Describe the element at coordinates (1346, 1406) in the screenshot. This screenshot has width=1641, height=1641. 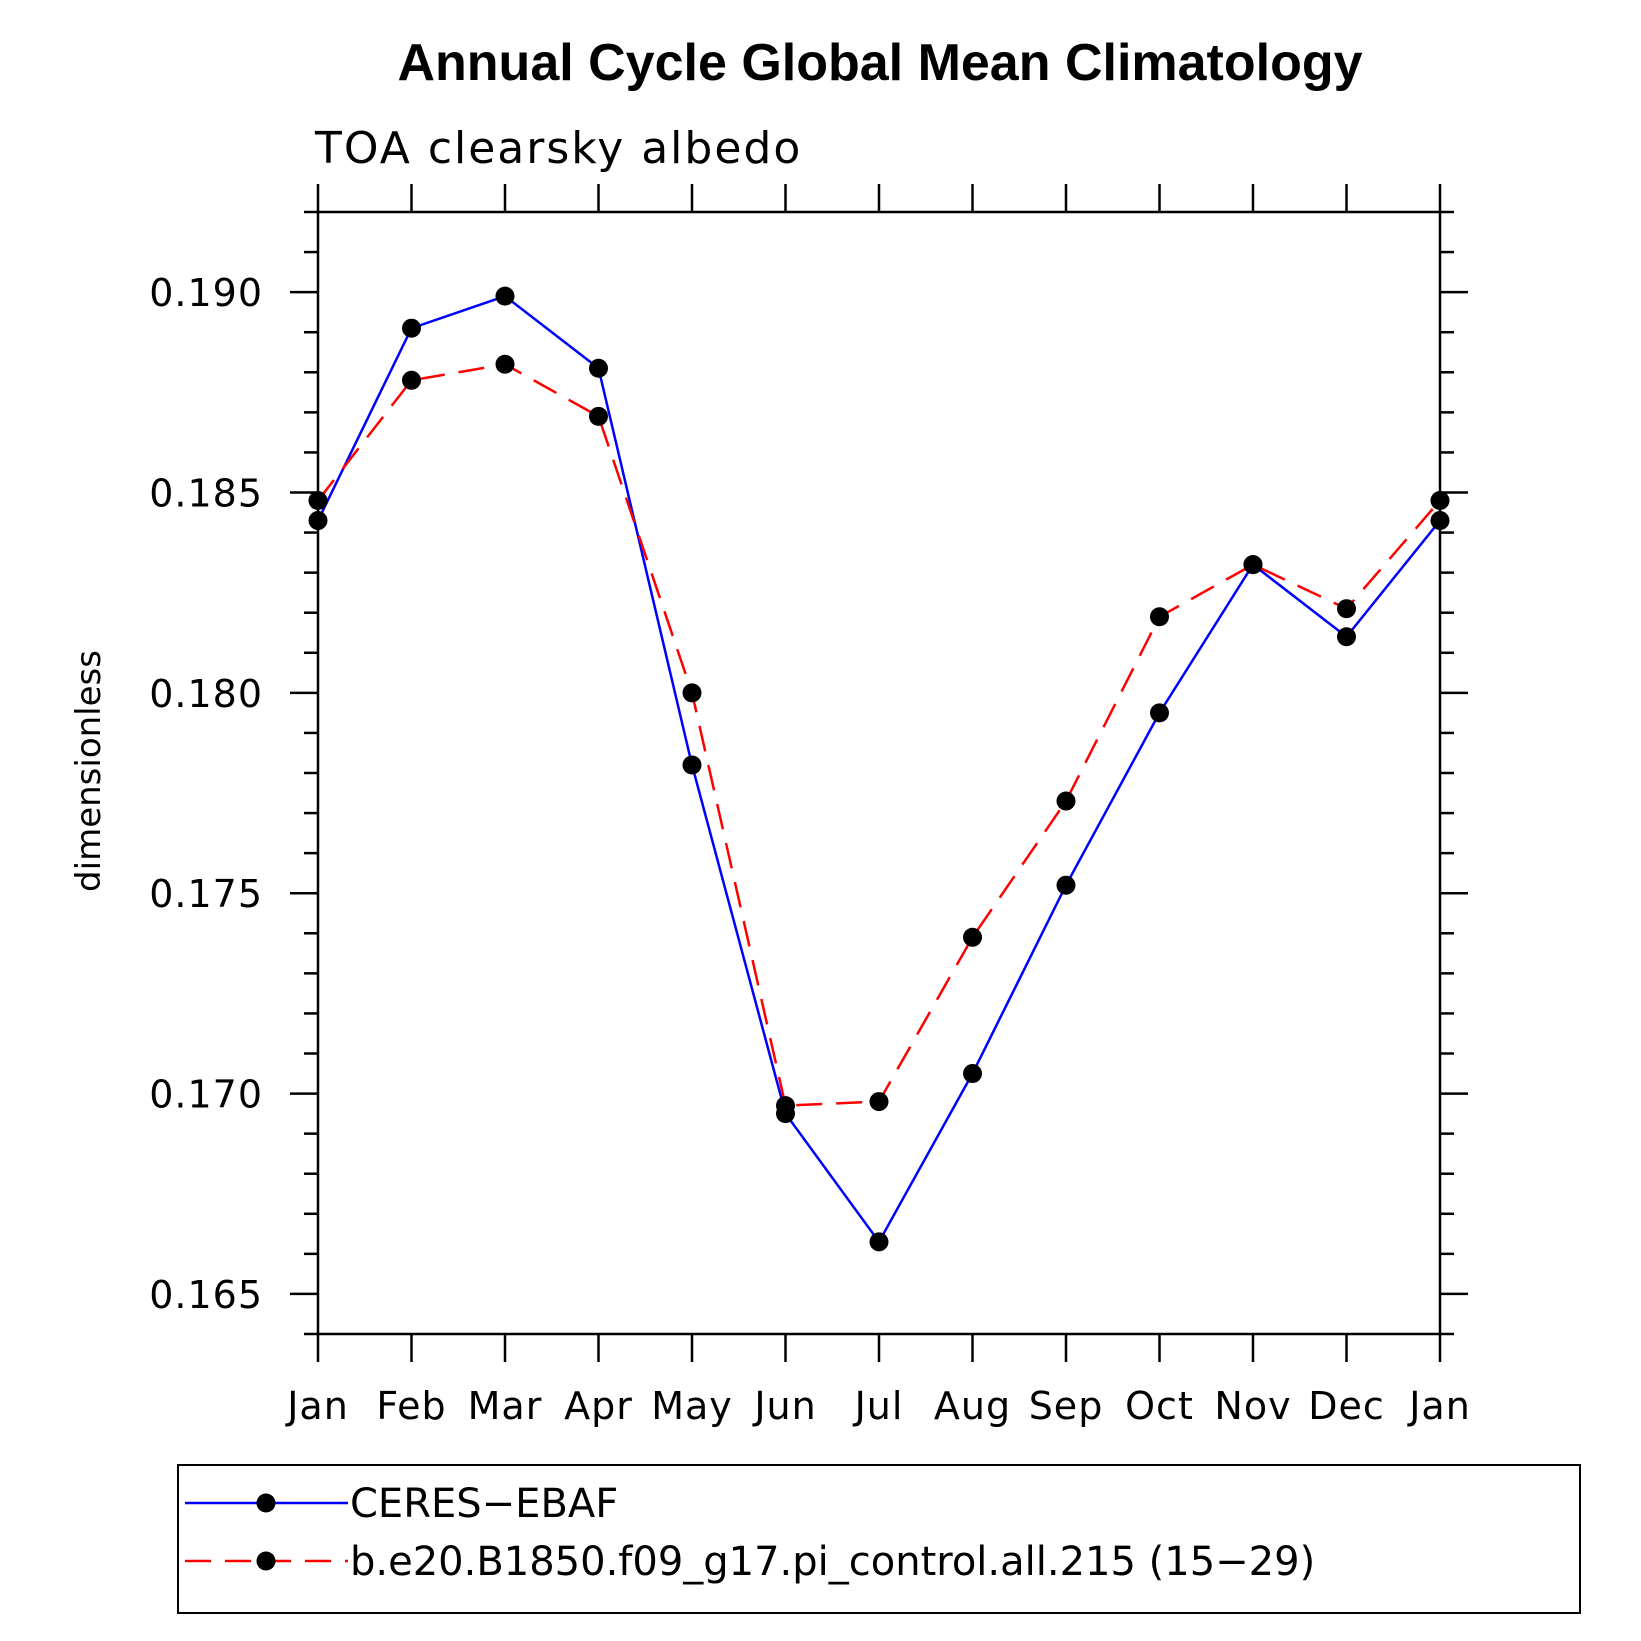
I see `x-tick-label: Dec` at that location.